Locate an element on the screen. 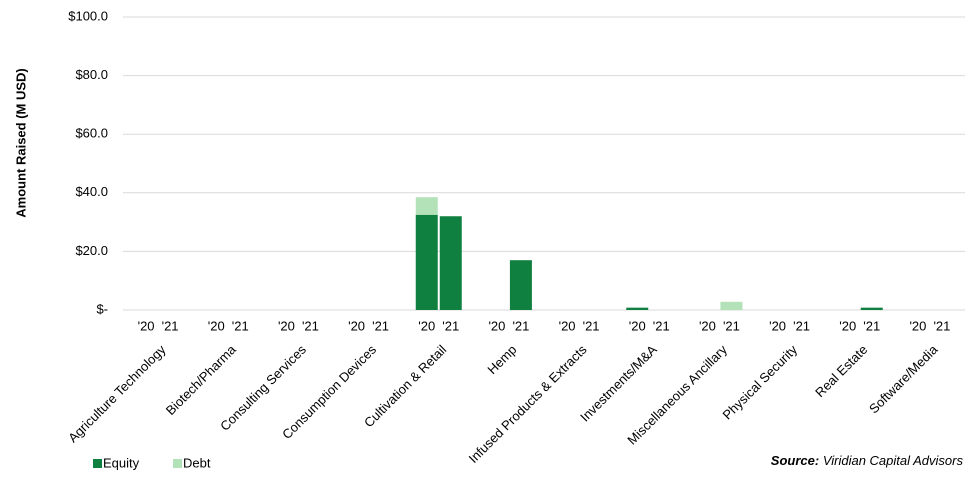  y-tick-label: $40.0 is located at coordinates (91, 191).